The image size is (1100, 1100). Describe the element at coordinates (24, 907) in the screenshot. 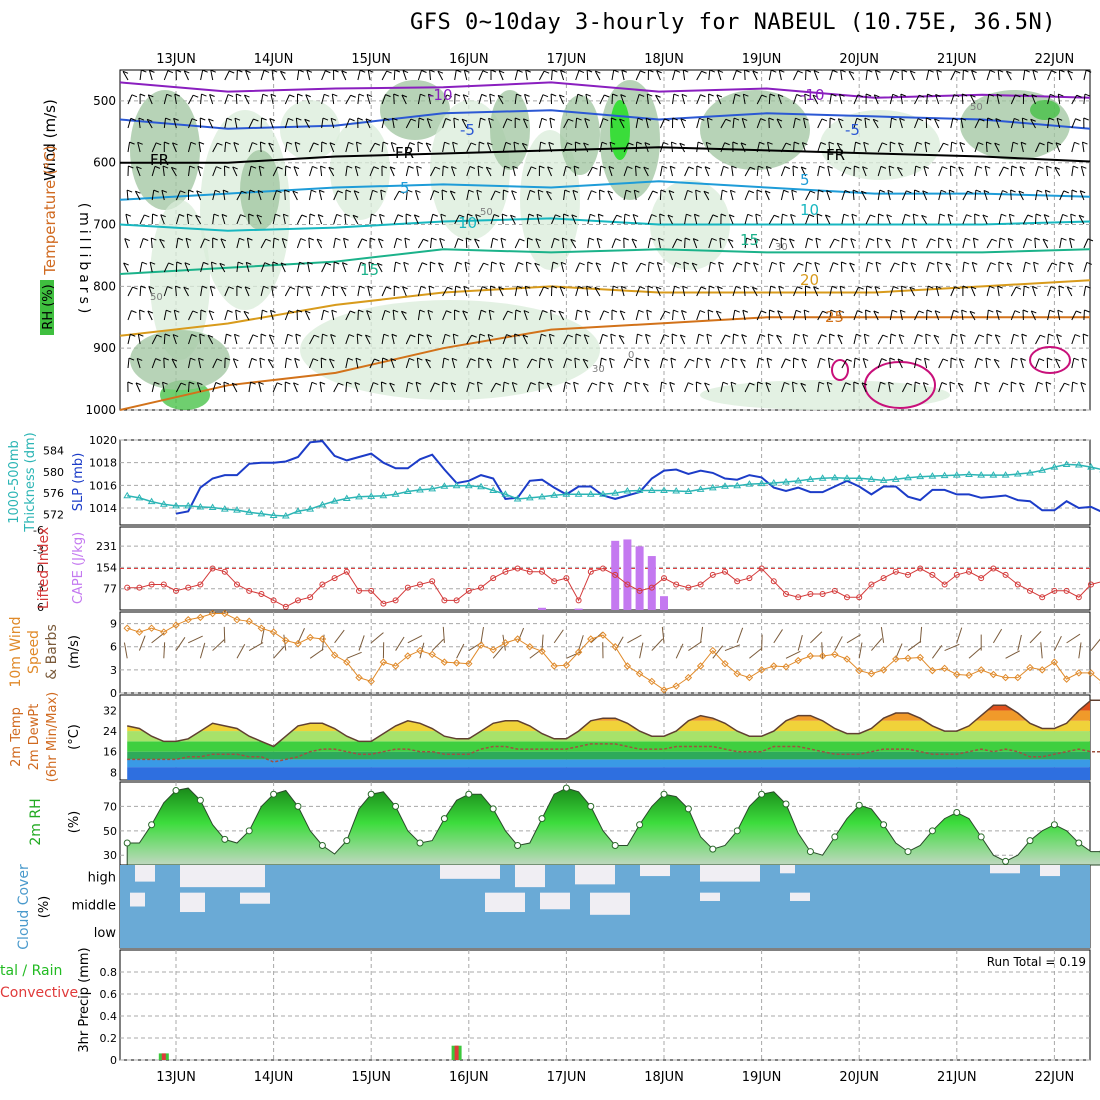

I see `cloud-axis-label: Cloud Cover` at that location.